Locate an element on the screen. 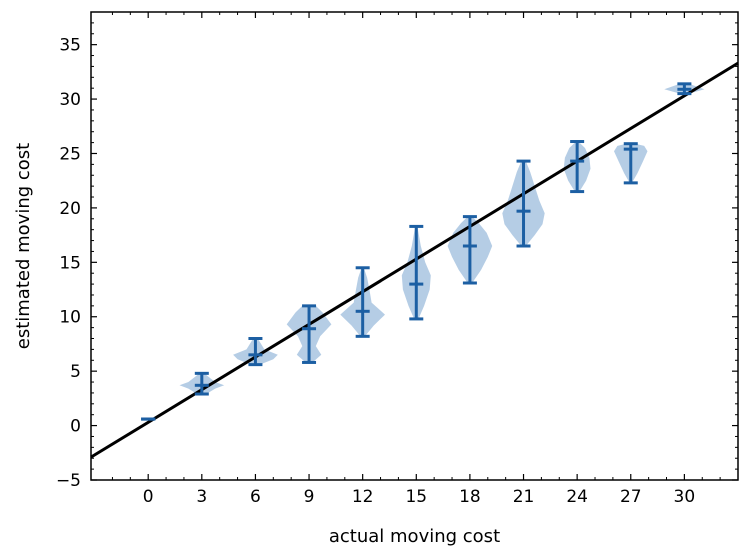 This screenshot has width=748, height=559. y-tick-label: −5 is located at coordinates (68, 481).